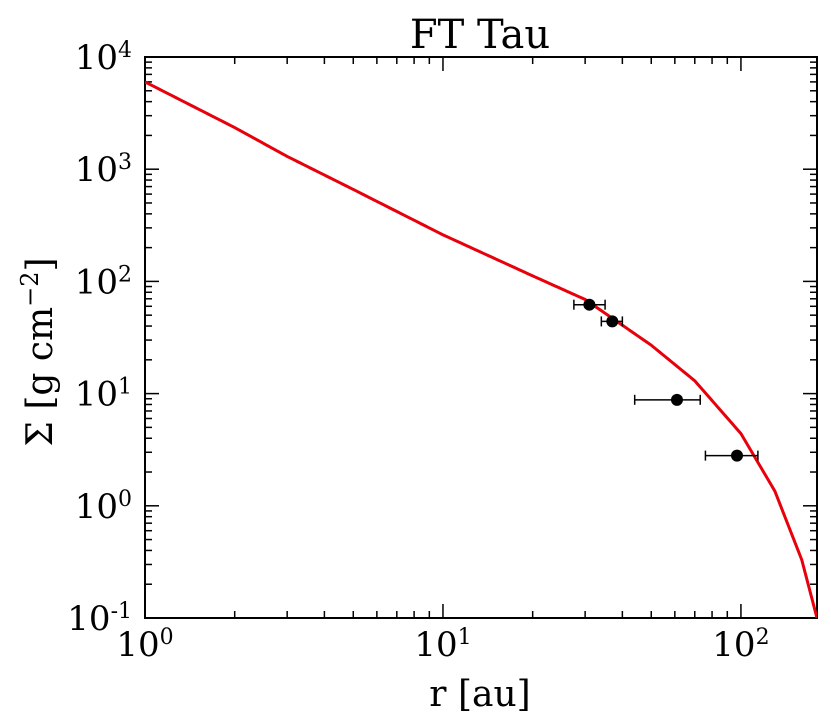  What do you see at coordinates (103, 506) in the screenshot?
I see `y-tick-label: 100` at bounding box center [103, 506].